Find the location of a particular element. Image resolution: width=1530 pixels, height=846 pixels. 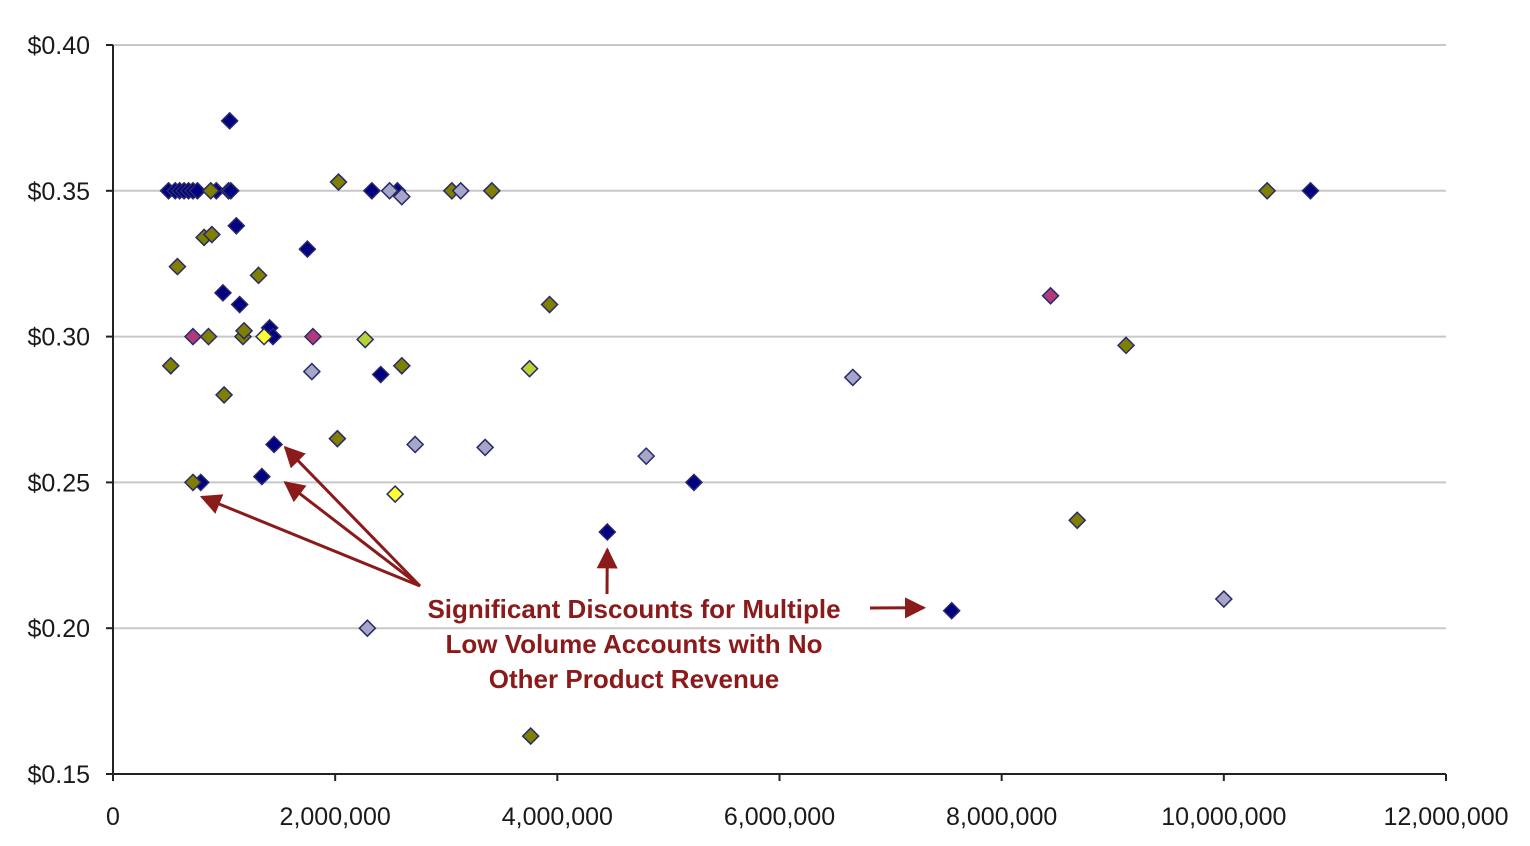

annotation-text-line: Low Volume Accounts with No is located at coordinates (634, 644).